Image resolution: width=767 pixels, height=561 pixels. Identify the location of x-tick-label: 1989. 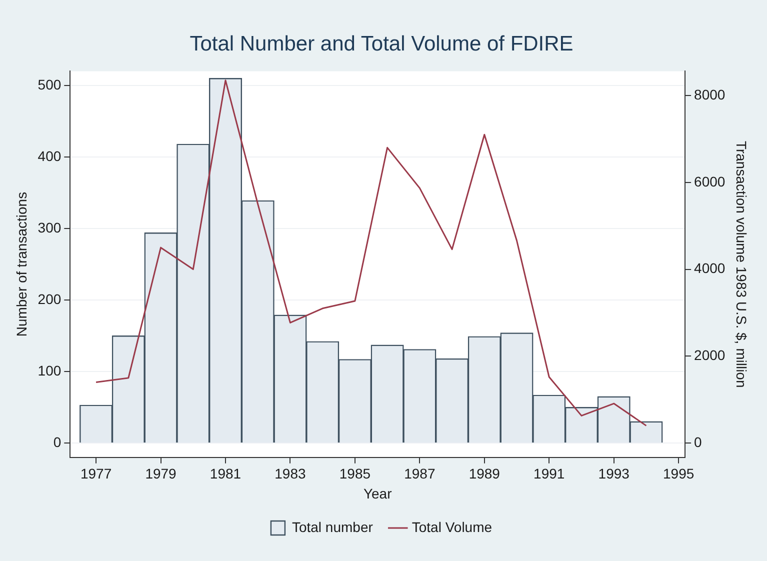
(484, 474).